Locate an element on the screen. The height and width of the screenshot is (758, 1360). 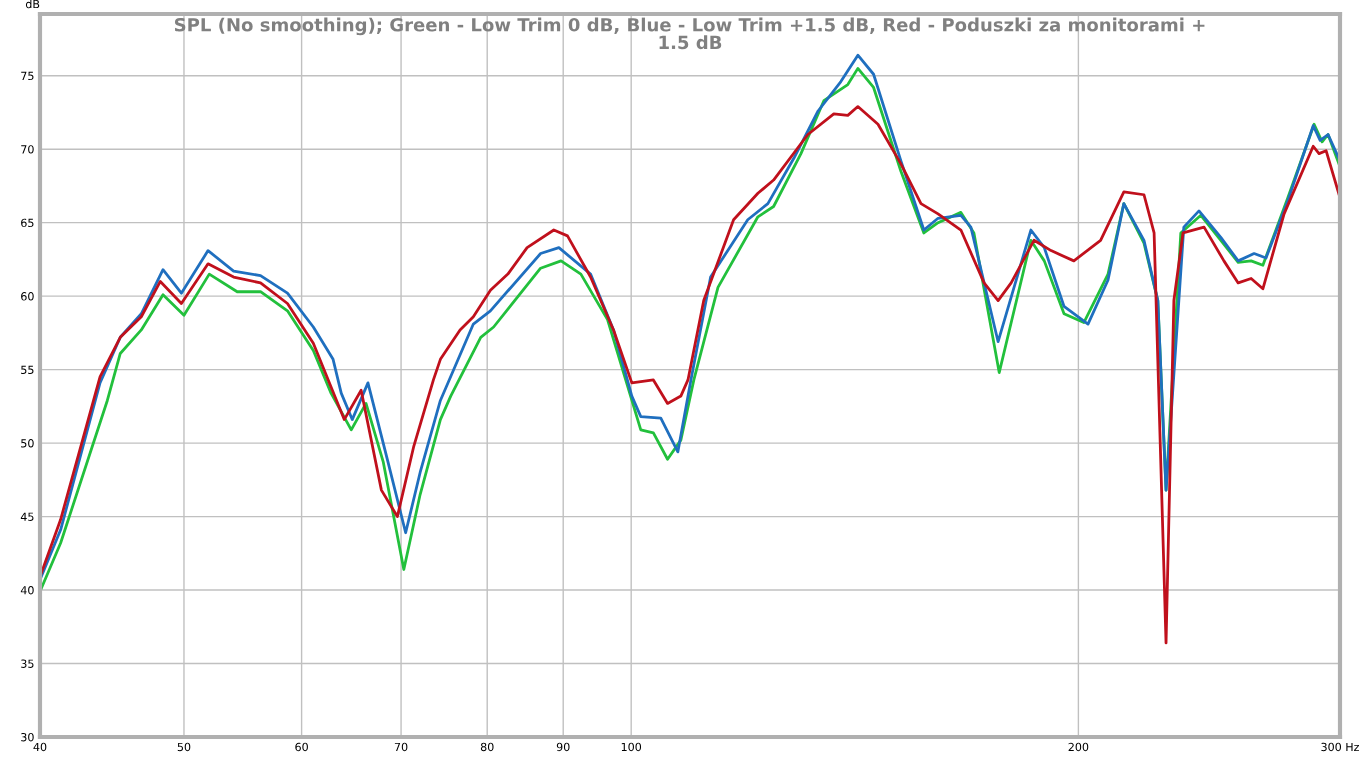
y-tick-label: 50 is located at coordinates (27, 443).